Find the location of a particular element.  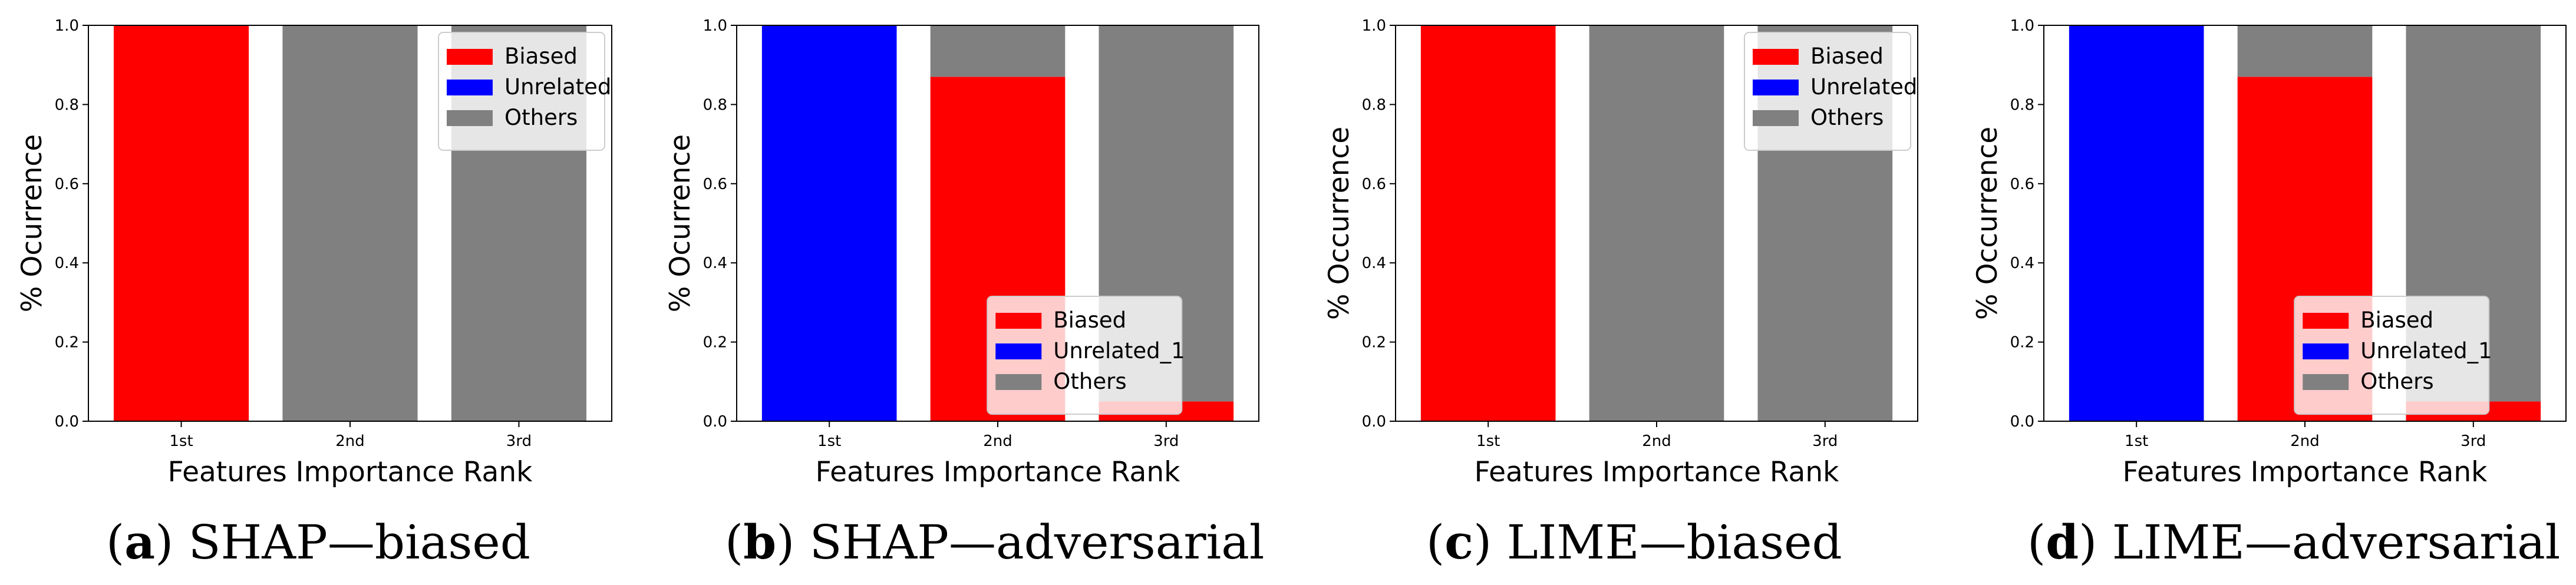

caption-letter: d is located at coordinates (2063, 542).